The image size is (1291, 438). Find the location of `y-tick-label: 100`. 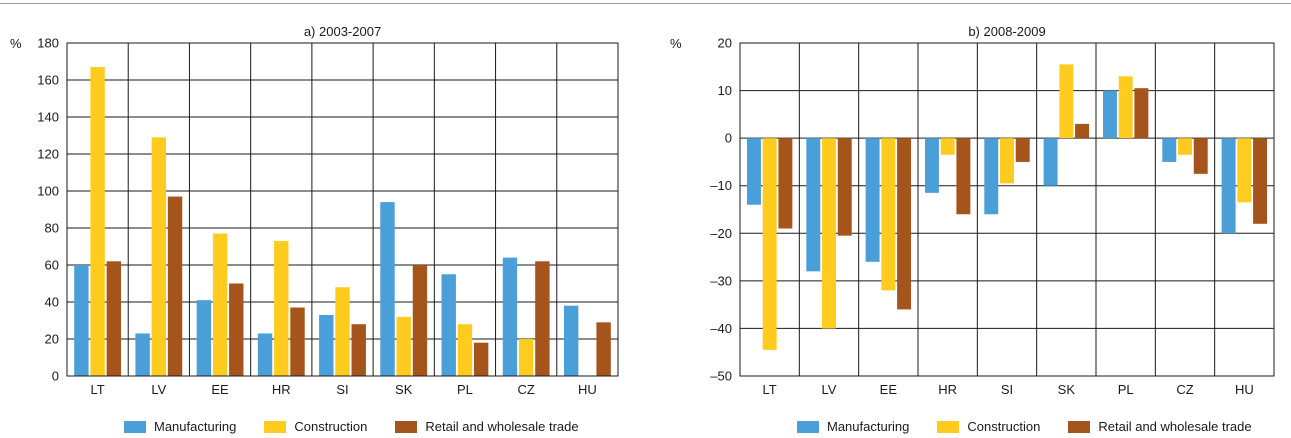

y-tick-label: 100 is located at coordinates (48, 191).